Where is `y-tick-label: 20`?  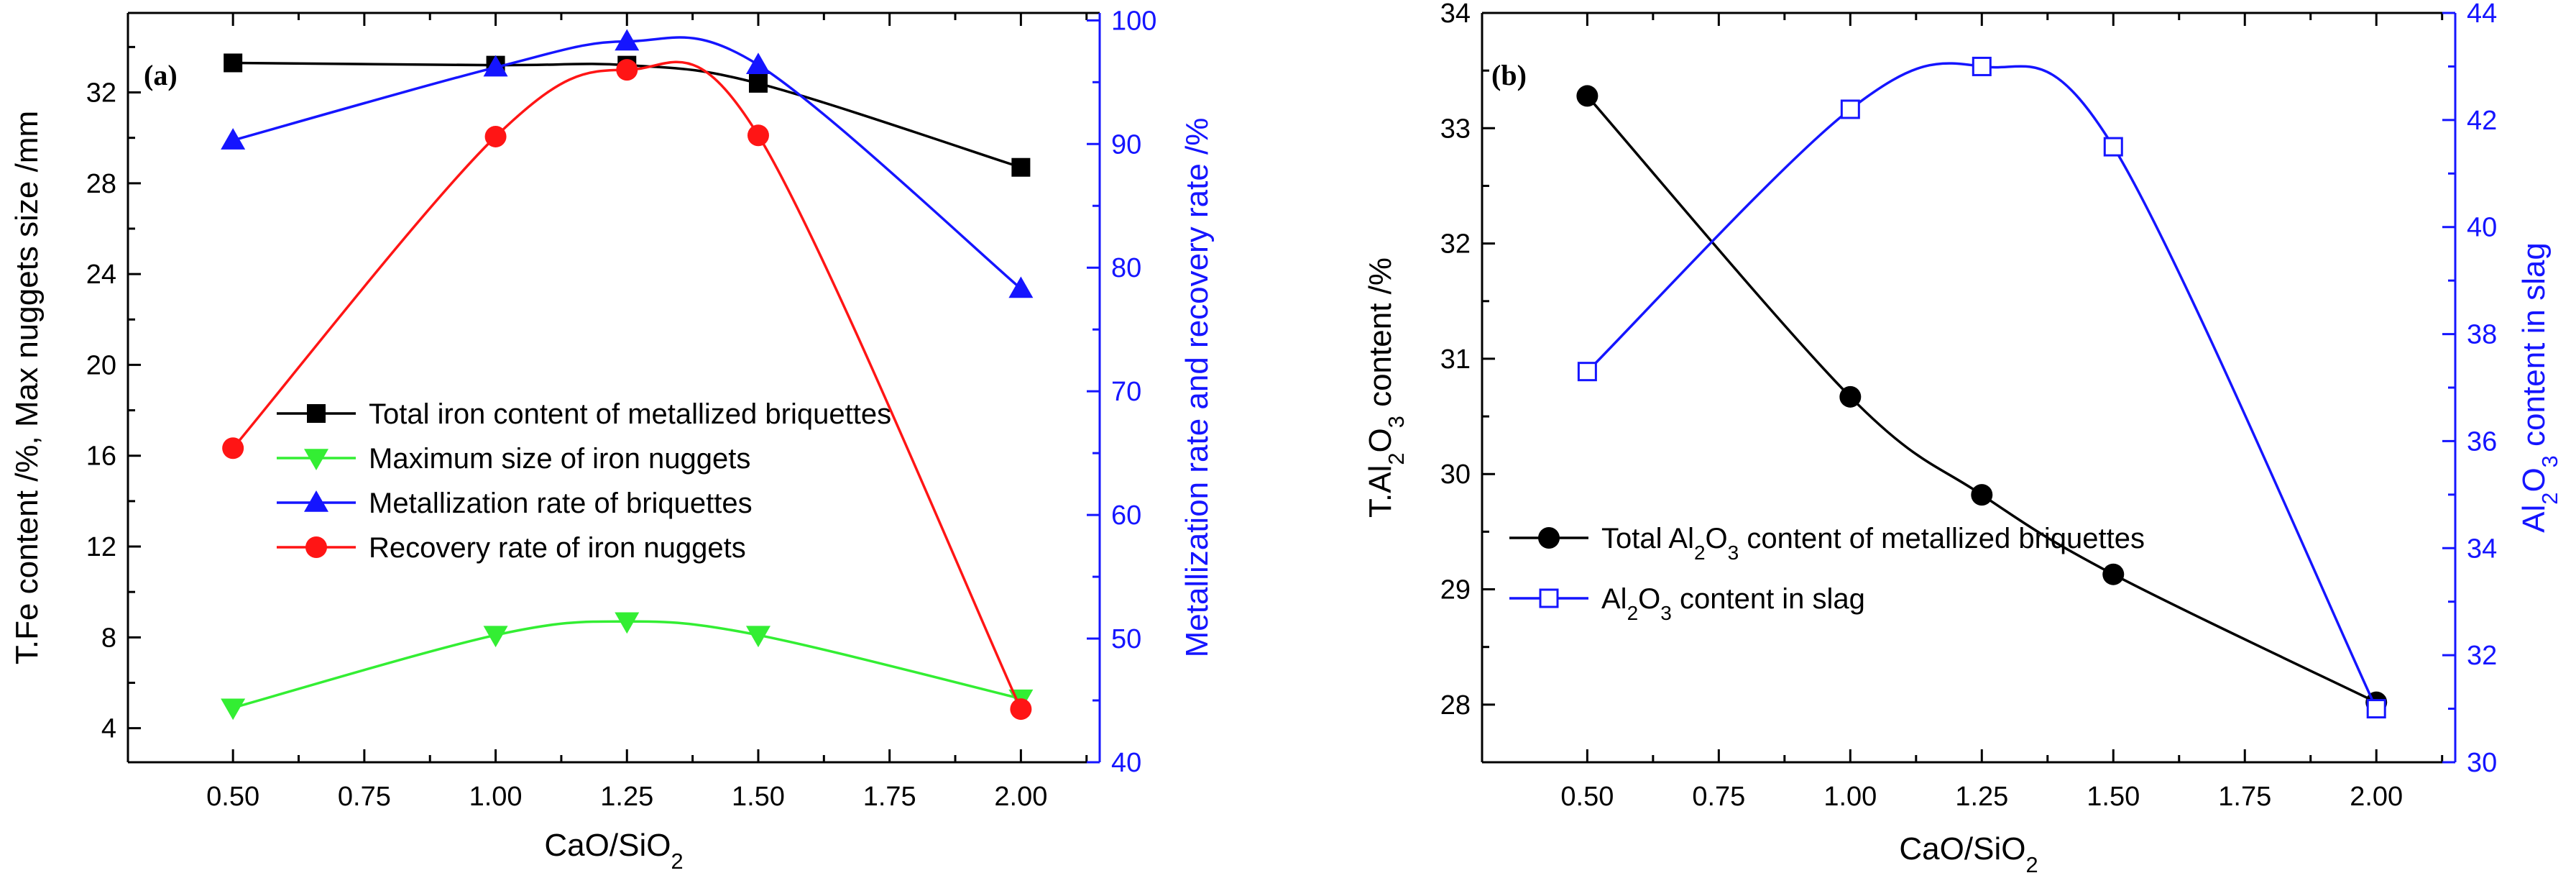
y-tick-label: 20 is located at coordinates (101, 365).